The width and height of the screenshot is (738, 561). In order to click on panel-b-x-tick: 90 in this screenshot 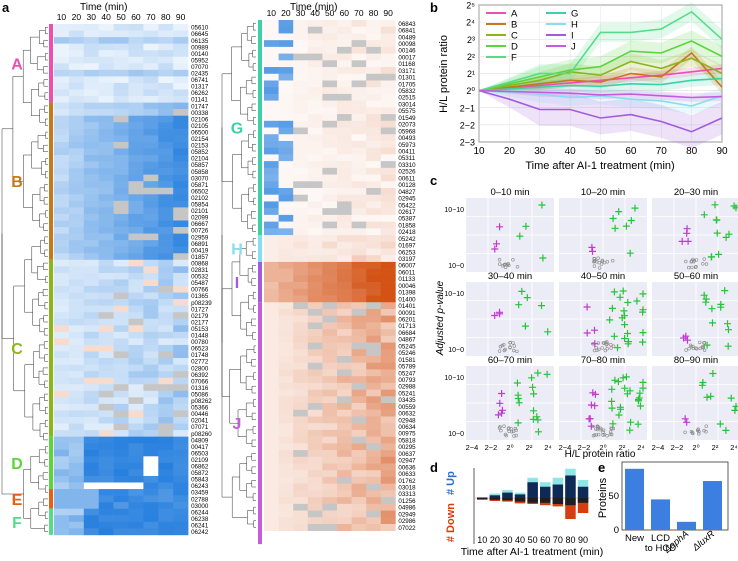, I will do `click(722, 151)`.